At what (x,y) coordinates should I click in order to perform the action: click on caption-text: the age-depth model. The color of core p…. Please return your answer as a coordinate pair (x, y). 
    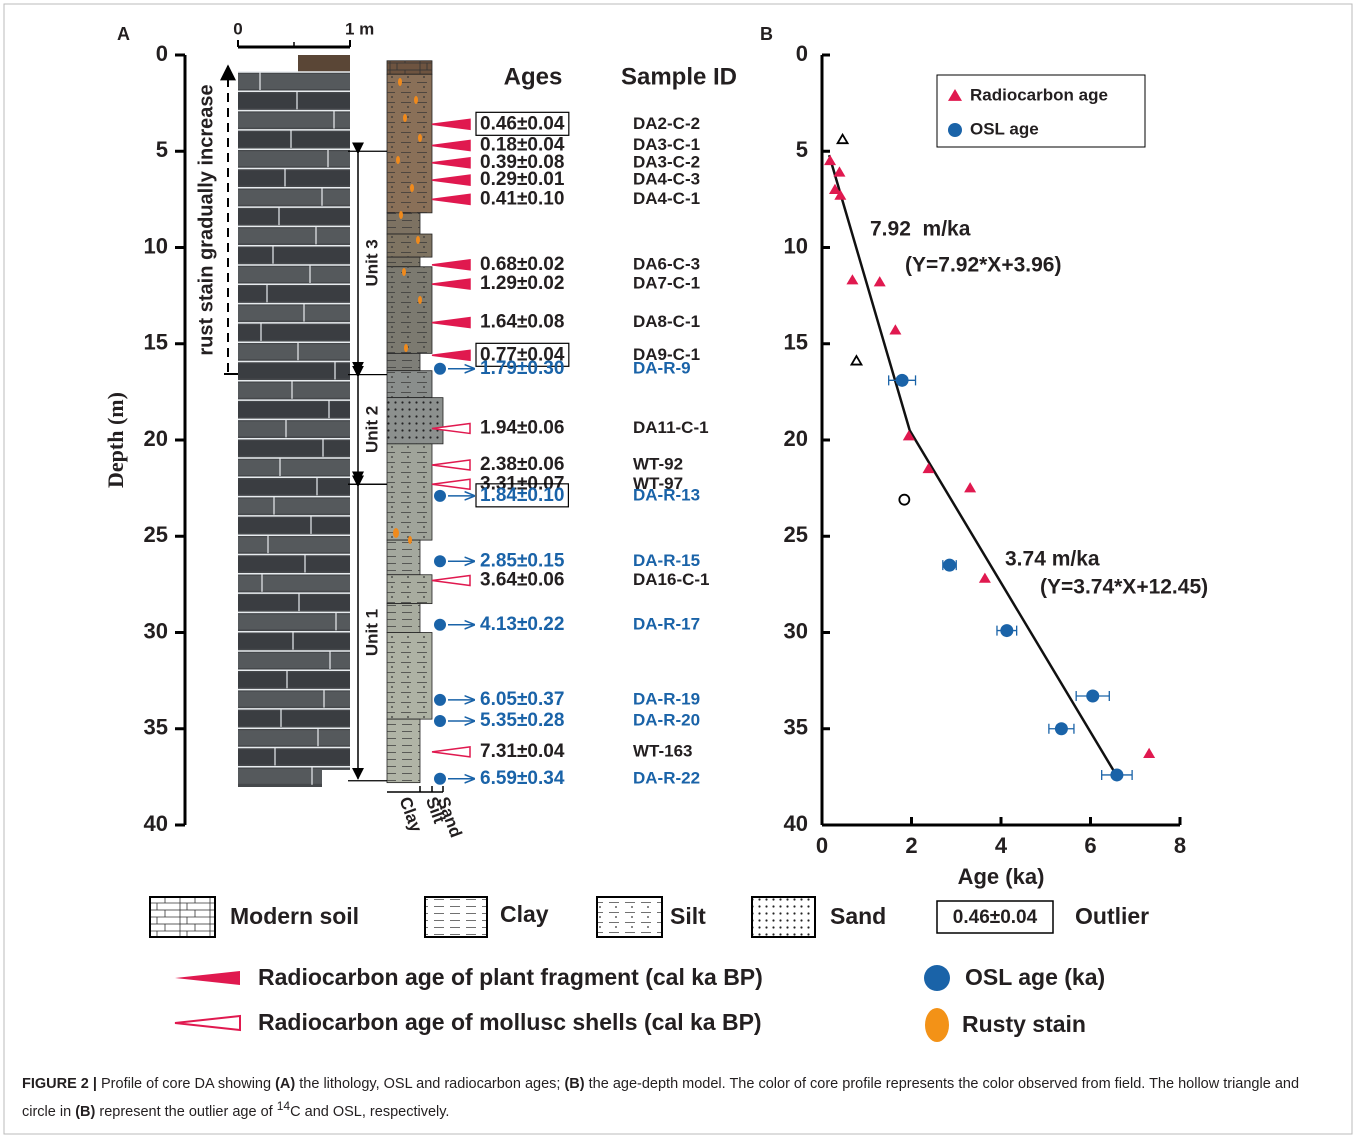
    Looking at the image, I should click on (661, 1098).